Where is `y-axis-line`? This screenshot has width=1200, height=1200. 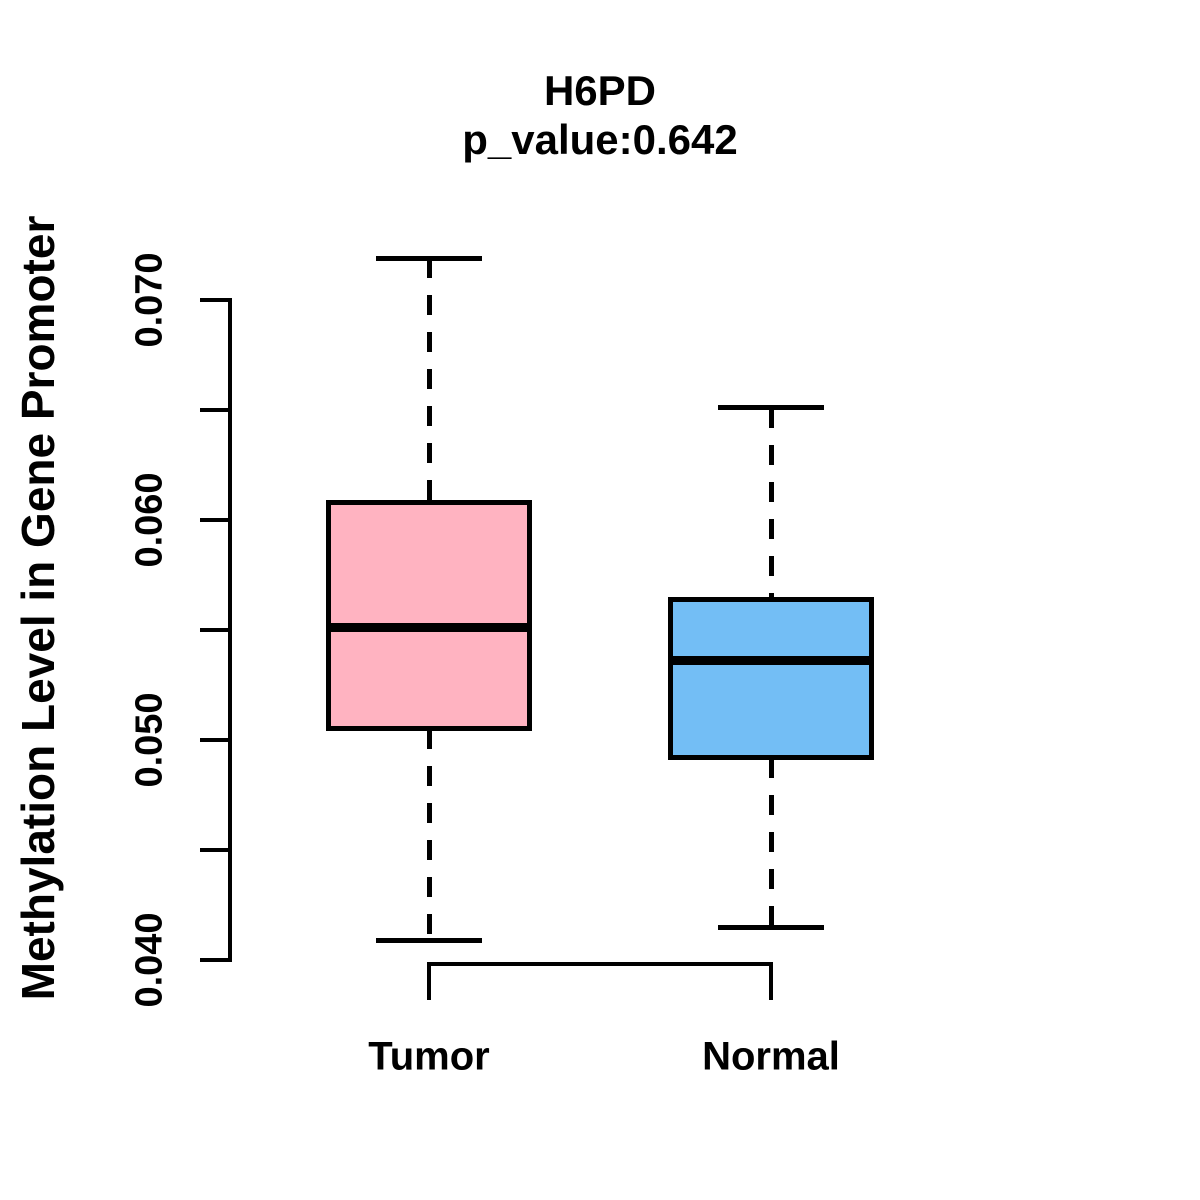
y-axis-line is located at coordinates (230, 630).